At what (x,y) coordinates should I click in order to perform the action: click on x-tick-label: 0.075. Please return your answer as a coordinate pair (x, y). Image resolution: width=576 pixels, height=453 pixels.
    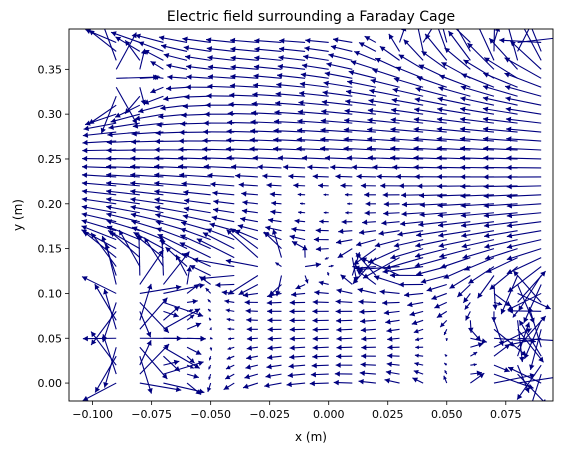
    Looking at the image, I should click on (506, 414).